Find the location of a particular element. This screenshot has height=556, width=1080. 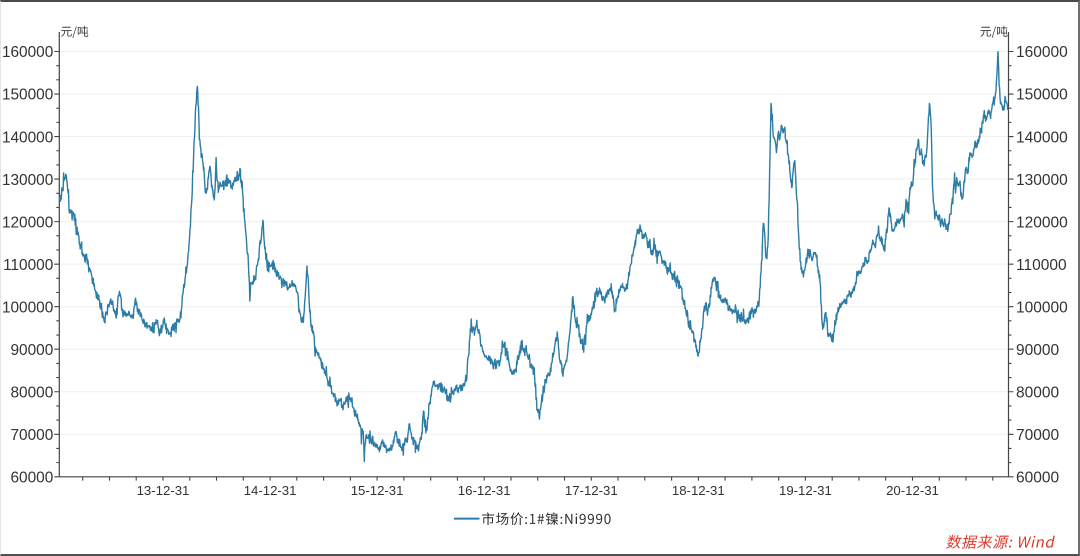

svg-text: 20-12-31 is located at coordinates (912, 490).